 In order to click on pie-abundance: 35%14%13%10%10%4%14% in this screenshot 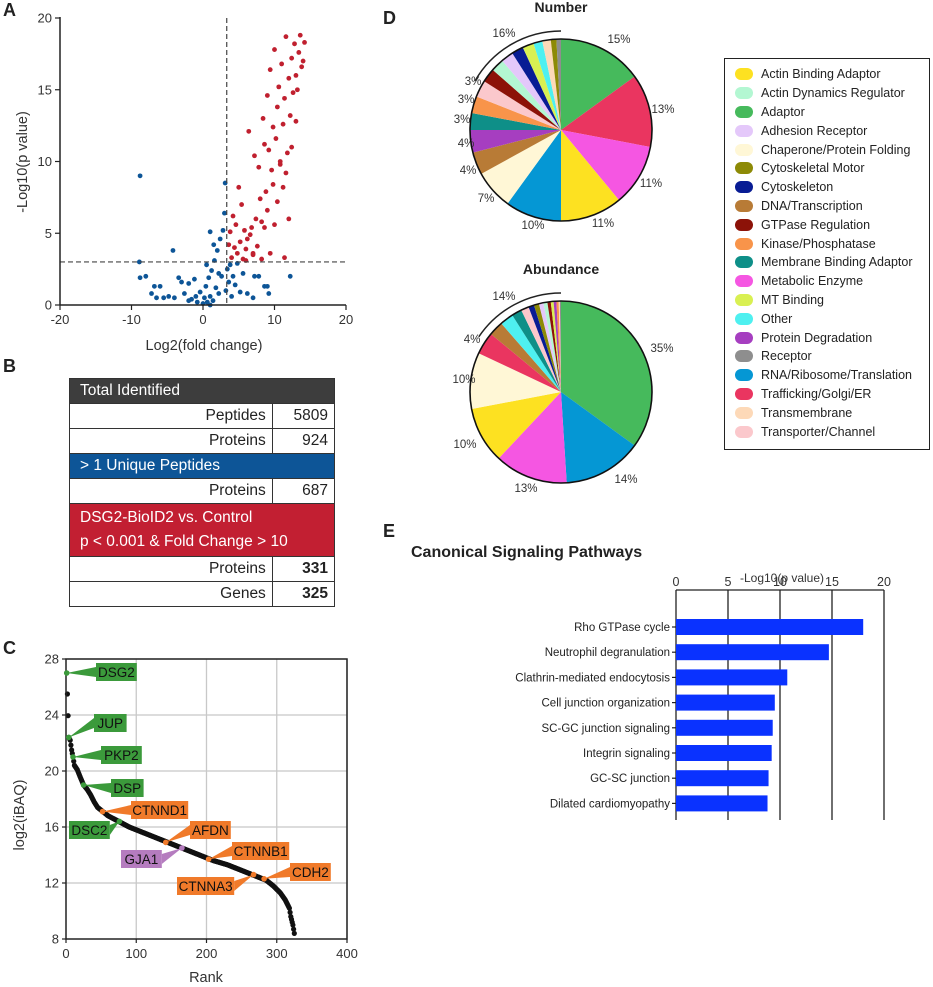, I will do `click(562, 393)`.